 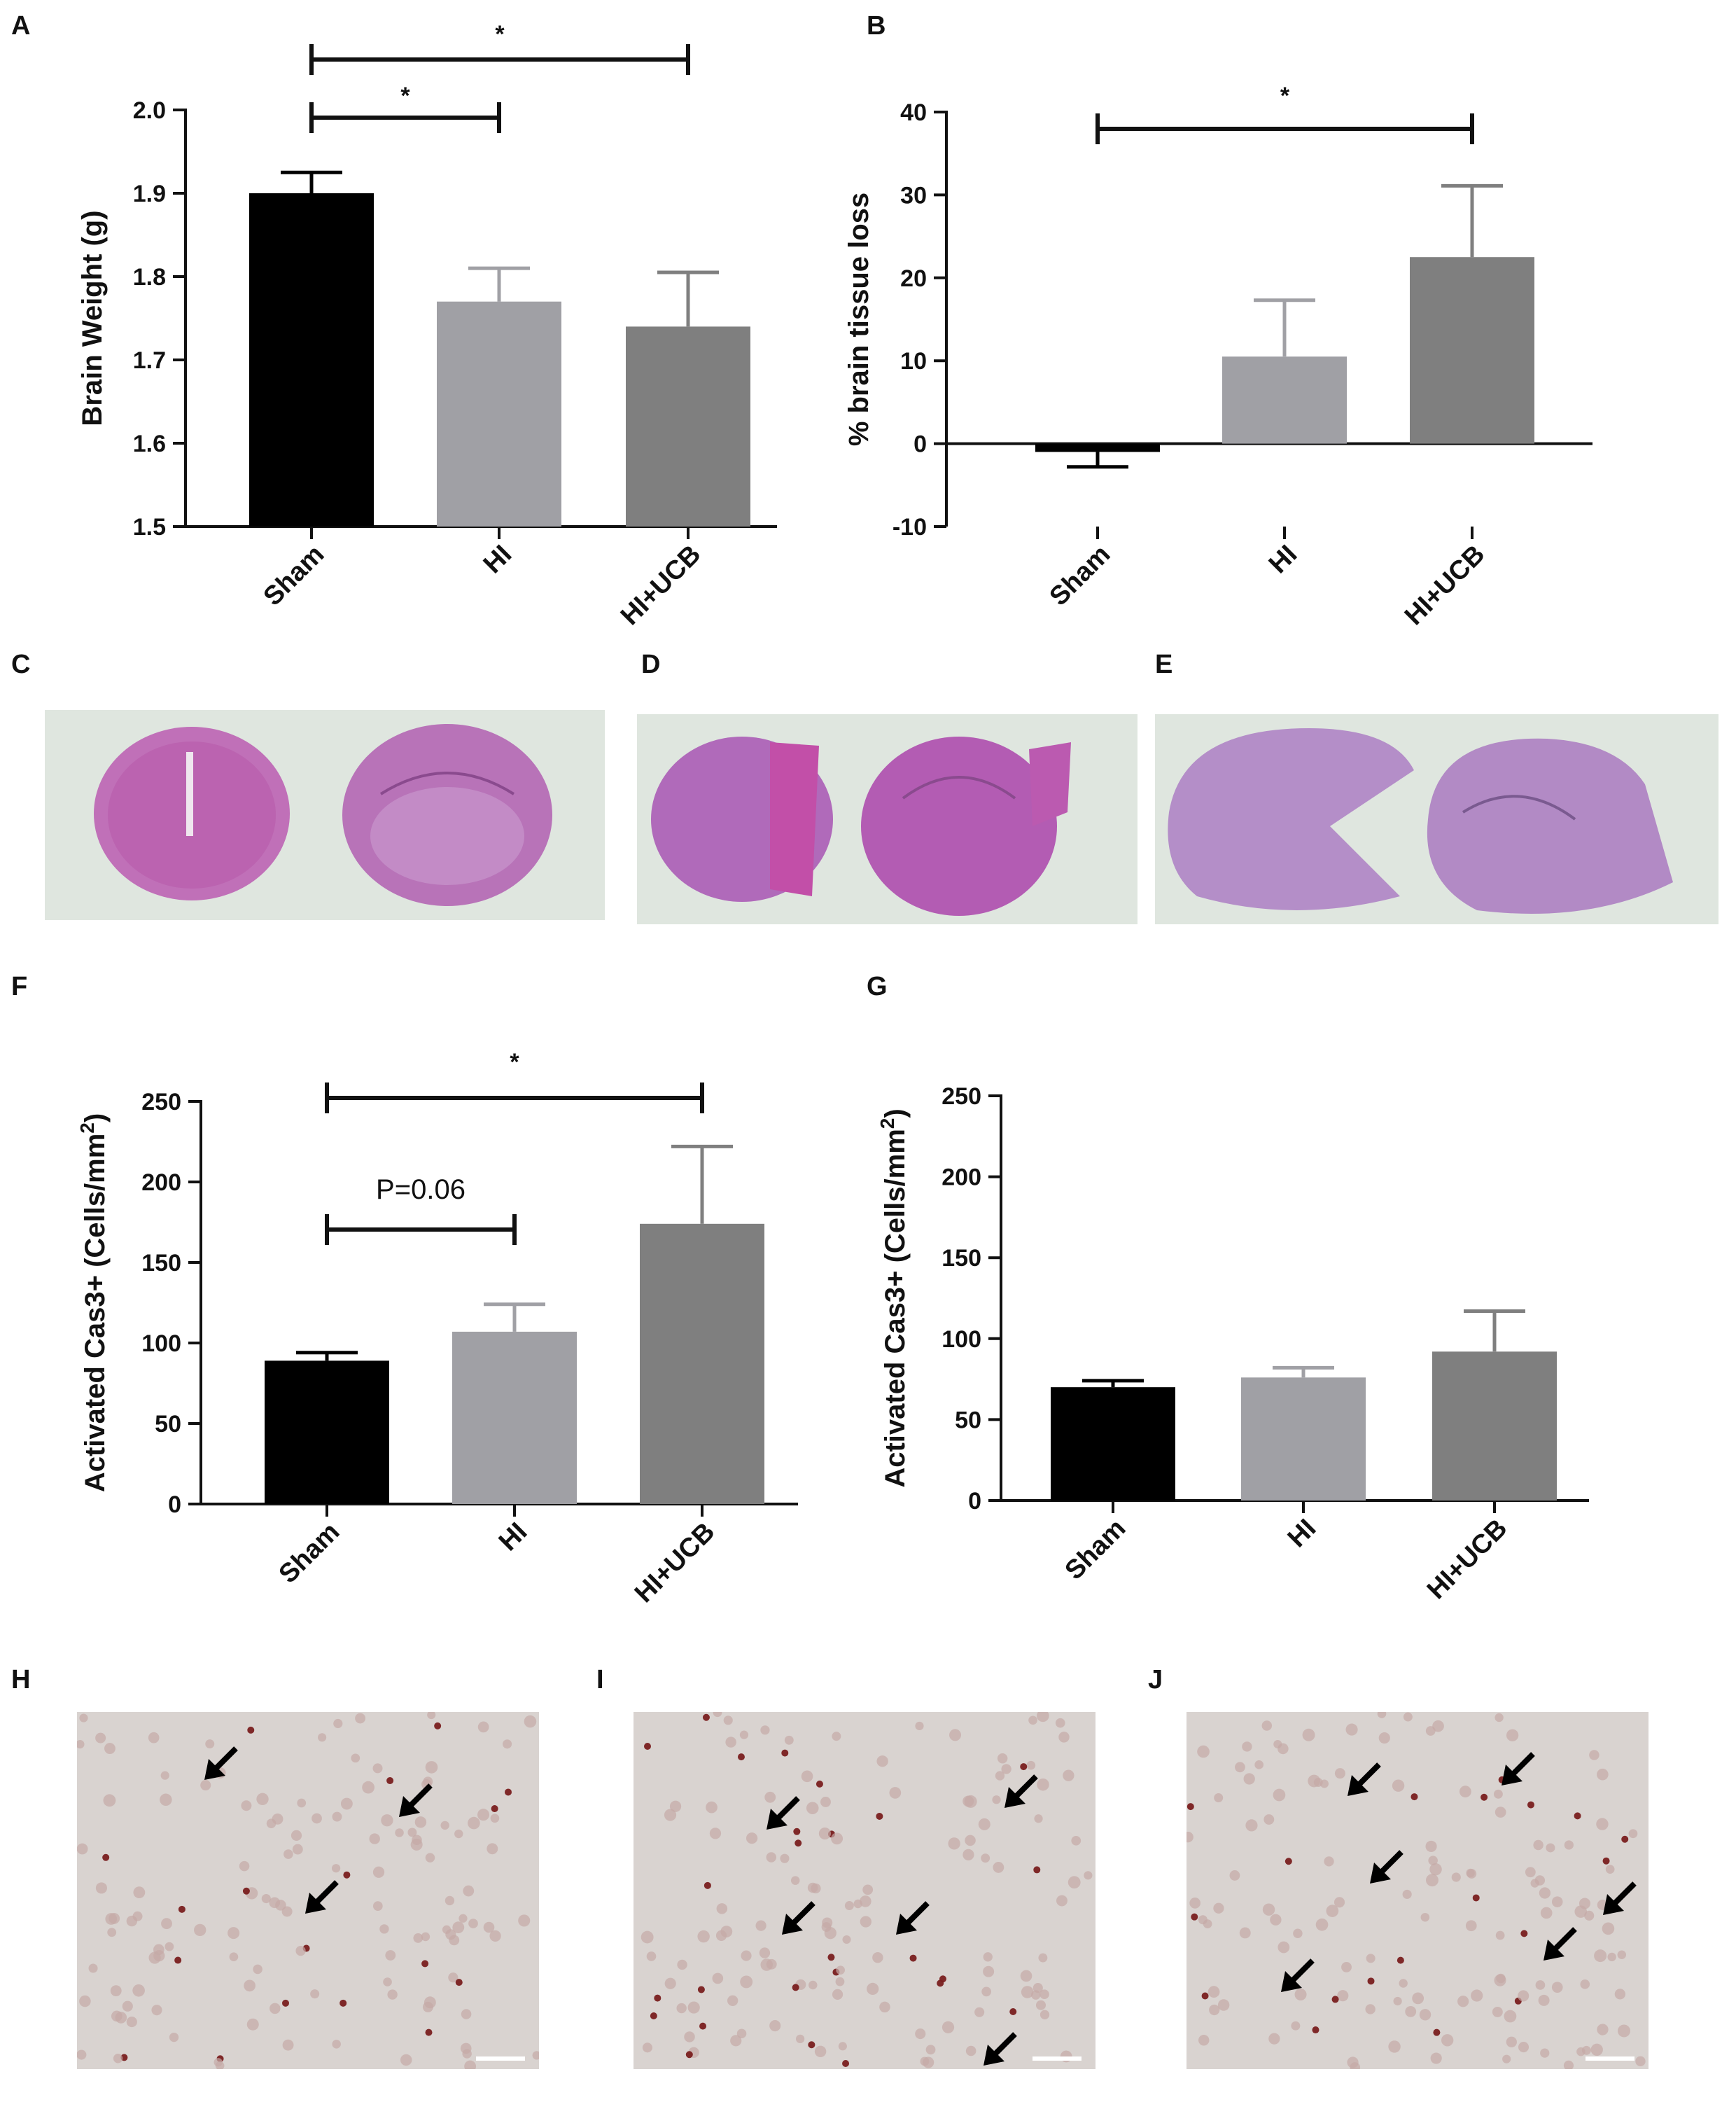 I want to click on panel-label-c: C, so click(x=21, y=664).